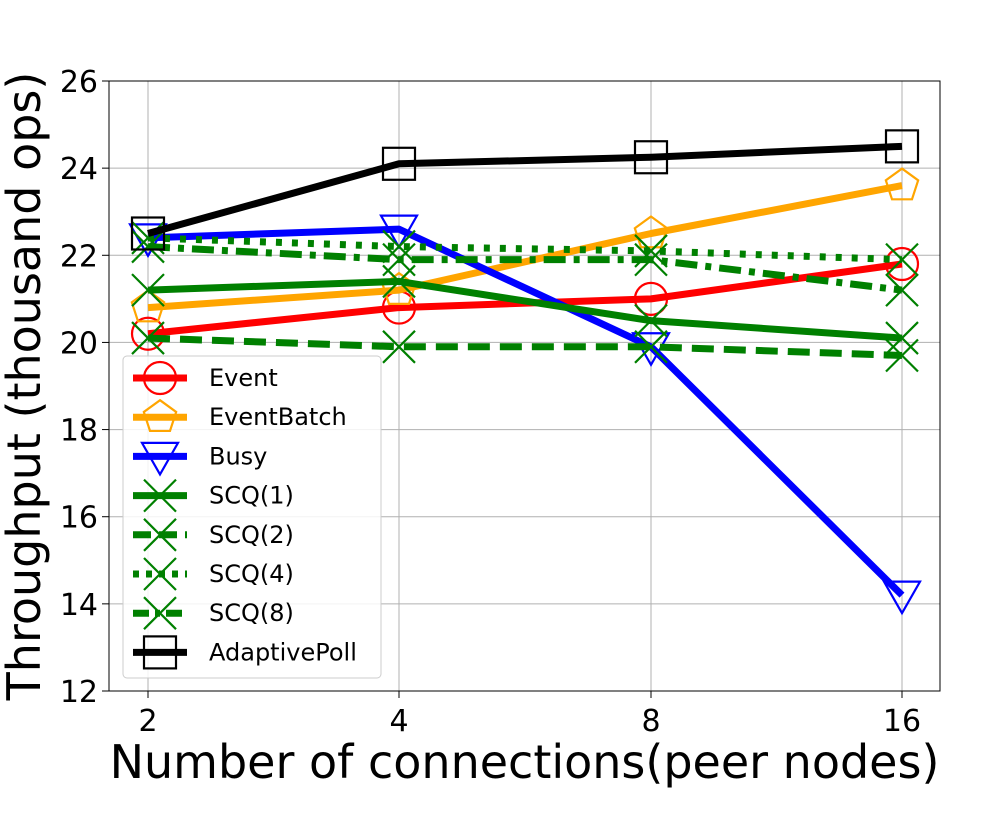  Describe the element at coordinates (147, 721) in the screenshot. I see `x-tick-label: 2` at that location.